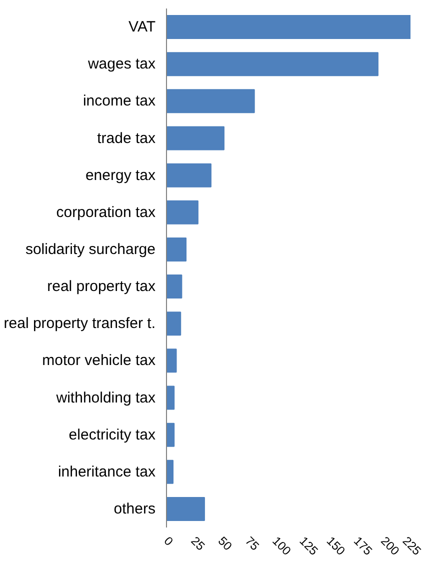 The height and width of the screenshot is (562, 422). I want to click on y-tick-label: corporation tax, so click(106, 212).